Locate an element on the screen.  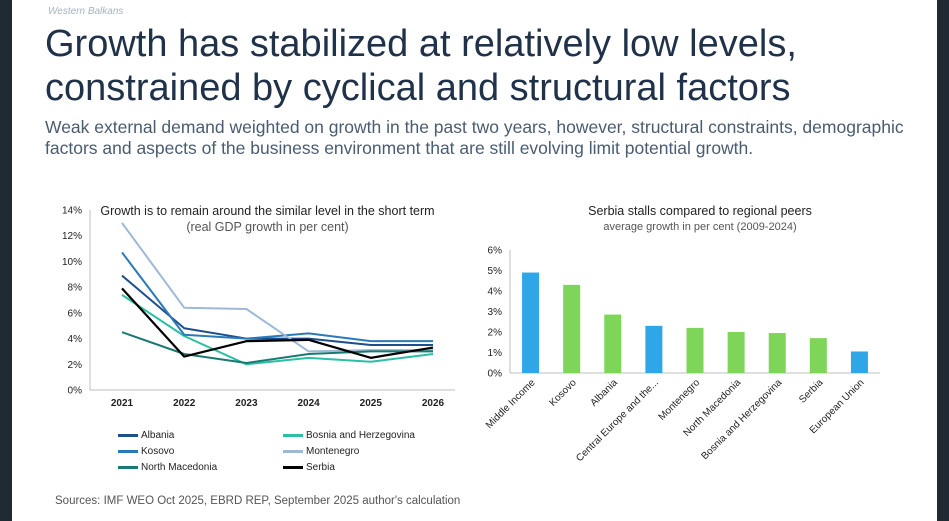
x-tick-label: Bosnia and Herzegovina is located at coordinates (742, 419).